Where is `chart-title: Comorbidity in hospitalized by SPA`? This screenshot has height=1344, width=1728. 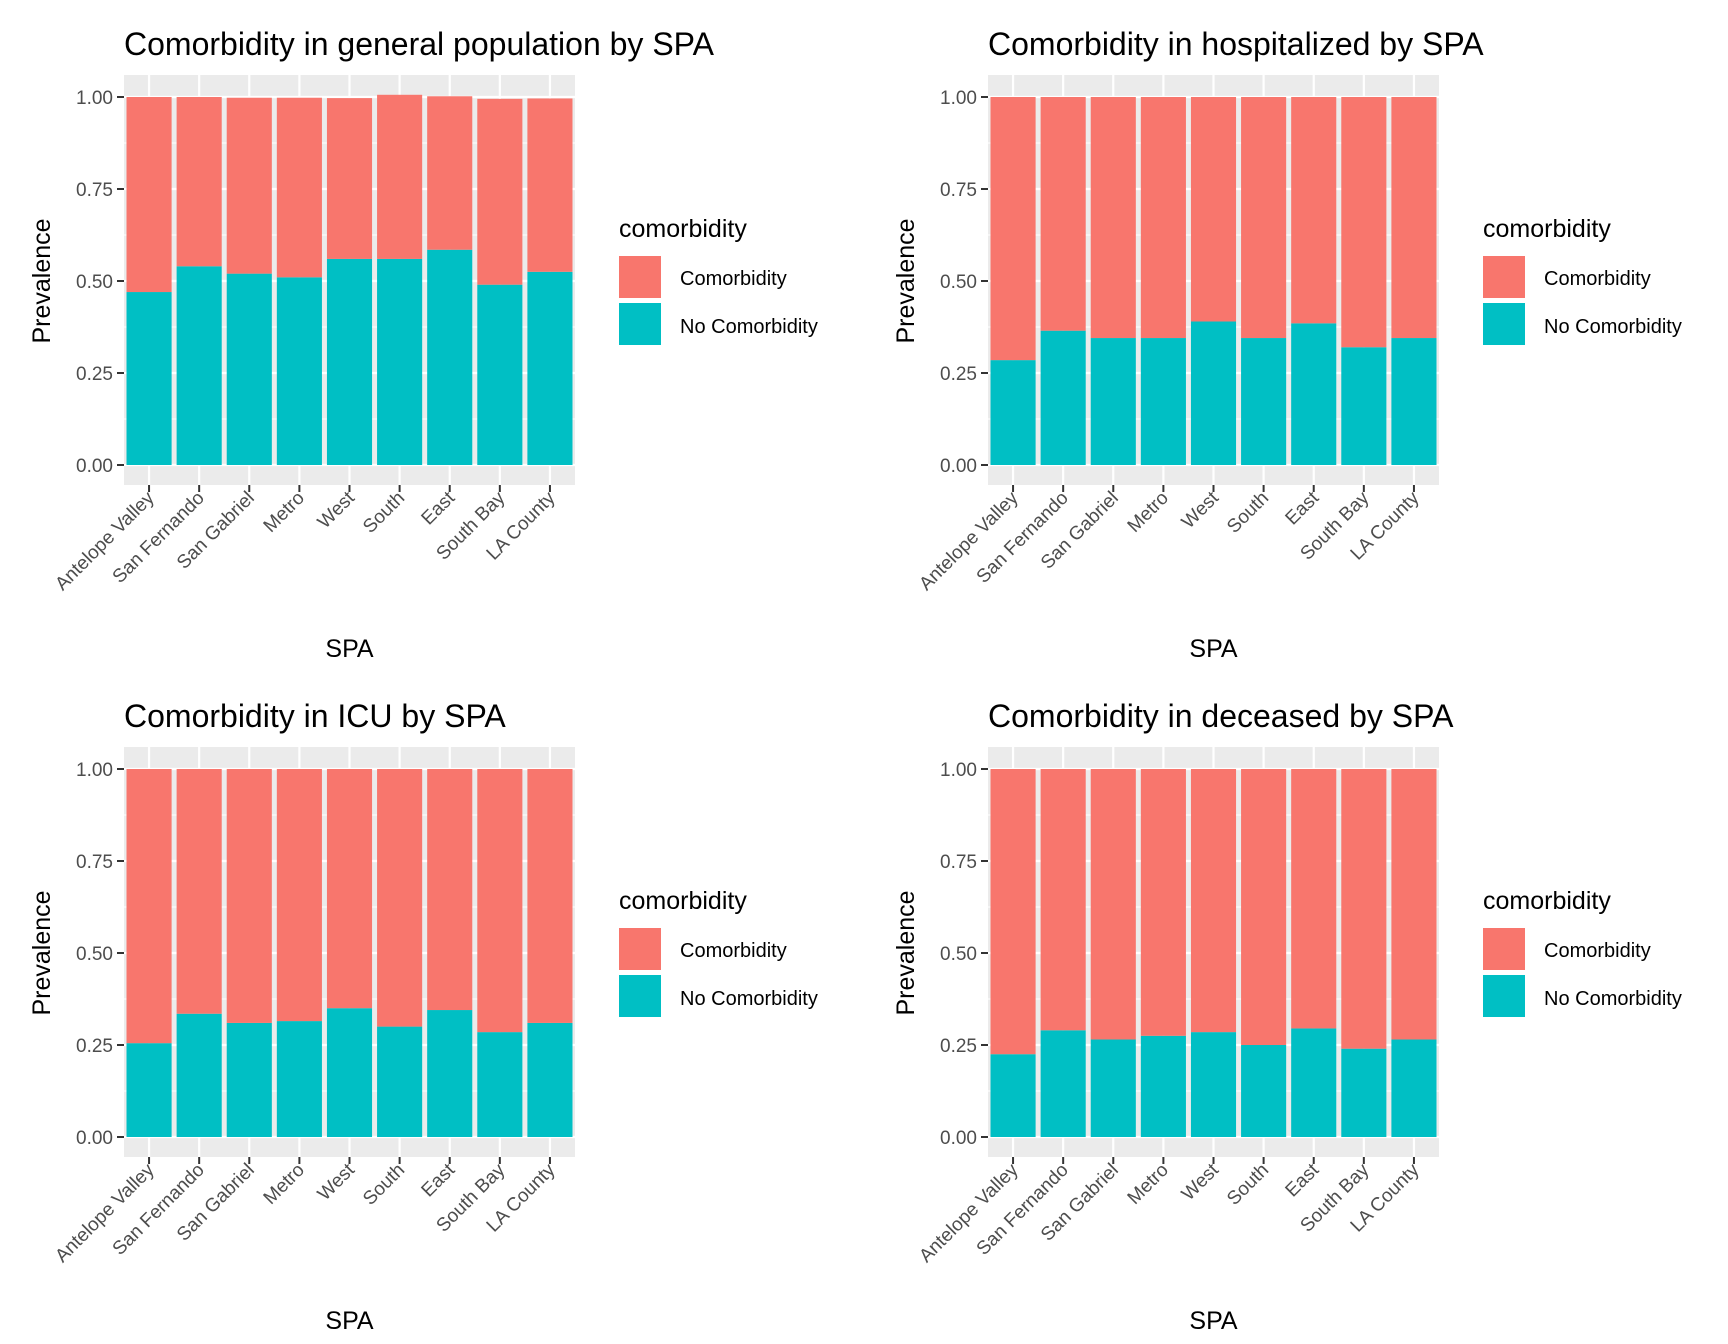
chart-title: Comorbidity in hospitalized by SPA is located at coordinates (1236, 44).